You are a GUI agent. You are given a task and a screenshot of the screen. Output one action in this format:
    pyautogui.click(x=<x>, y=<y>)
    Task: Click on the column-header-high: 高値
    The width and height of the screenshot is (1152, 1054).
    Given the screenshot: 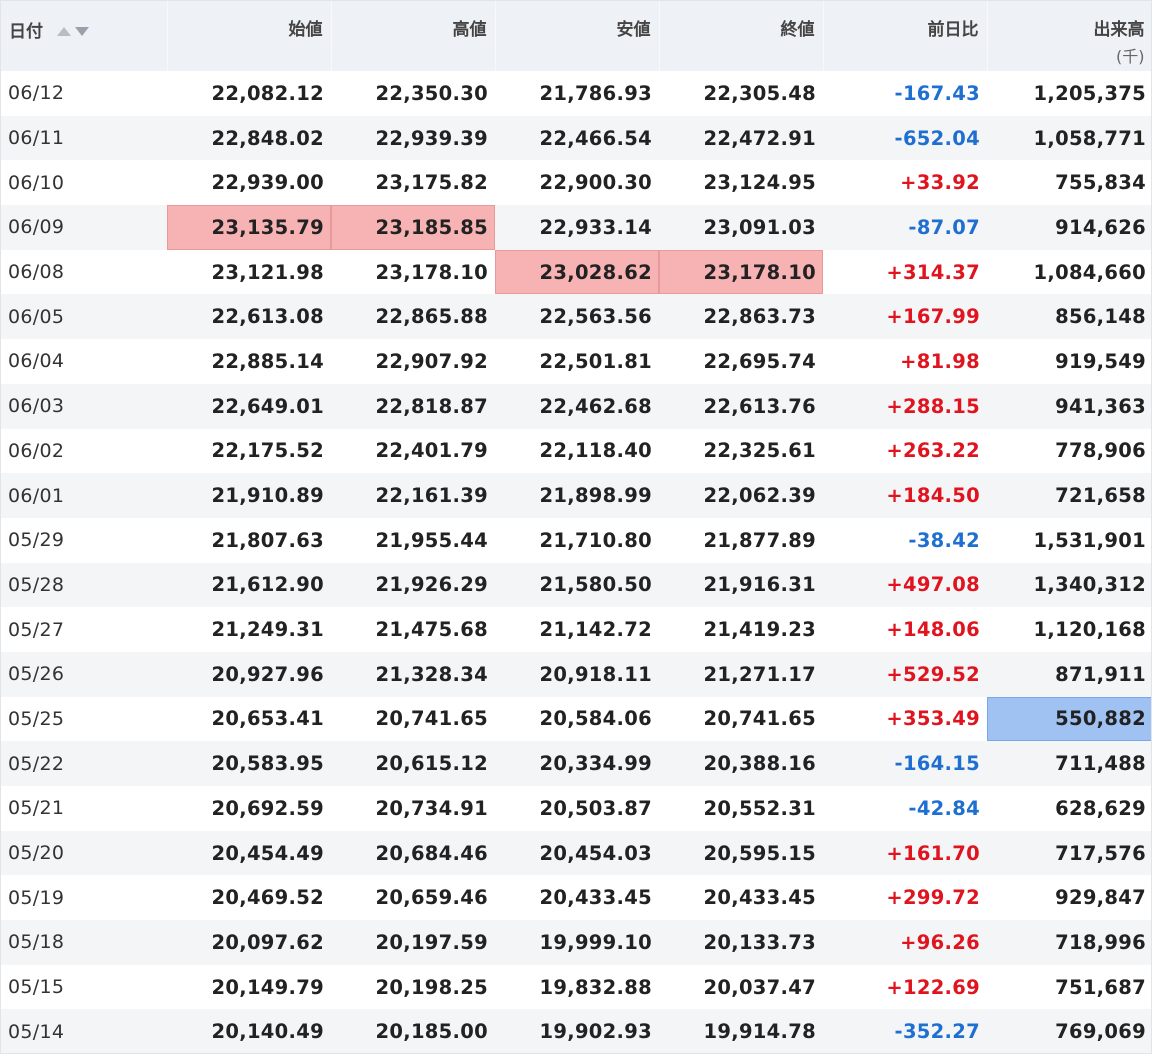 What is the action you would take?
    pyautogui.click(x=413, y=36)
    